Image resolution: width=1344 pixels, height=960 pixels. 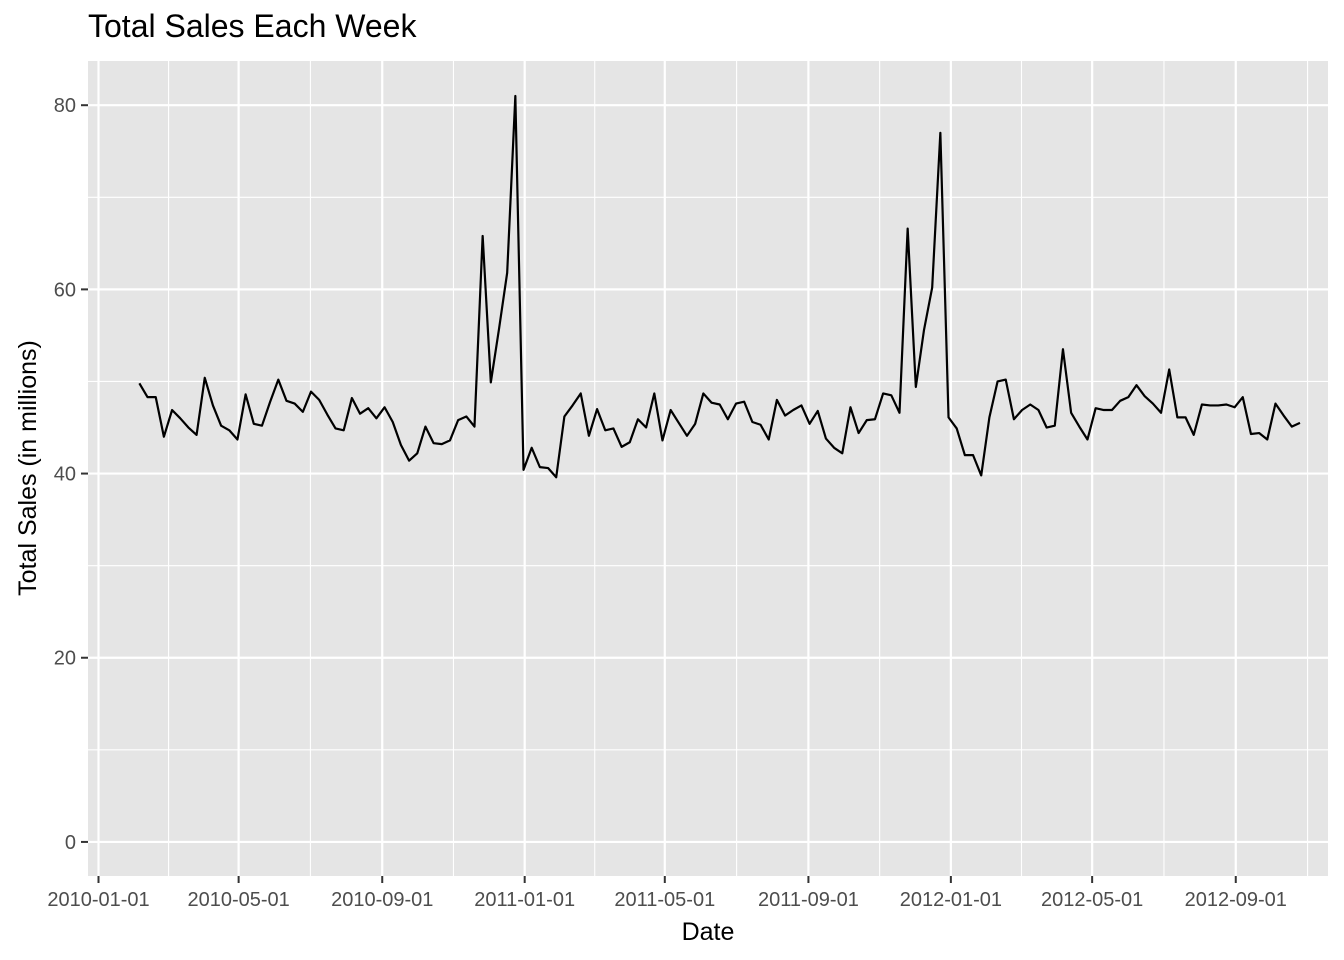 What do you see at coordinates (252, 26) in the screenshot?
I see `chart-title: Total Sales Each Week` at bounding box center [252, 26].